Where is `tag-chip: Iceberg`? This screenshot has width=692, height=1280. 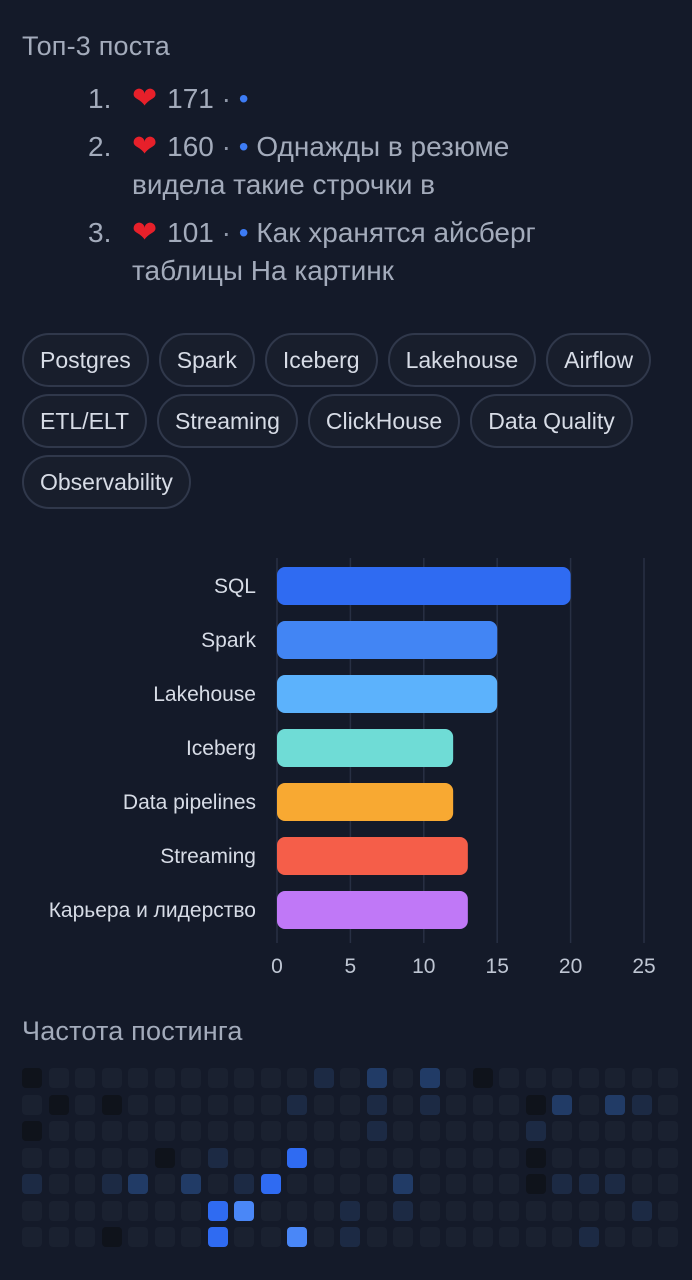
tag-chip: Iceberg is located at coordinates (321, 360).